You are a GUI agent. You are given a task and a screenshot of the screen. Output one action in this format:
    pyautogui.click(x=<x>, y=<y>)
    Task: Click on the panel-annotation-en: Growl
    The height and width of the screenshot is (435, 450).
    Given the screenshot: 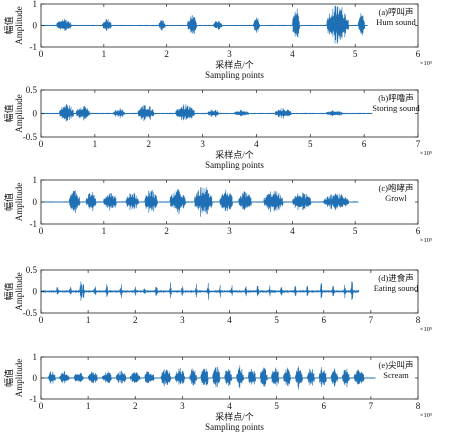 What is the action you would take?
    pyautogui.click(x=396, y=198)
    